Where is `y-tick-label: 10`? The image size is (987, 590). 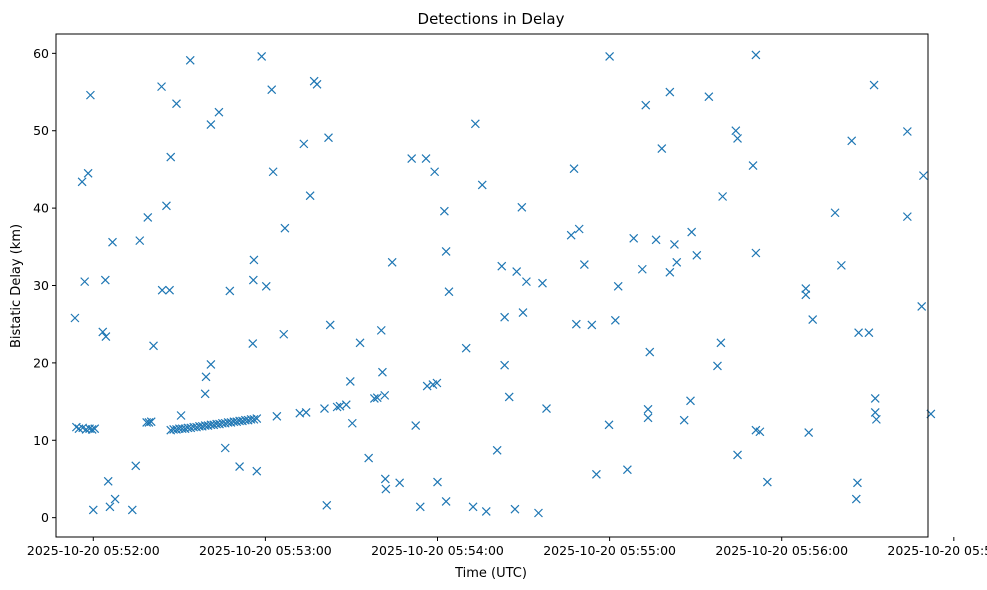 y-tick-label: 10 is located at coordinates (41, 440).